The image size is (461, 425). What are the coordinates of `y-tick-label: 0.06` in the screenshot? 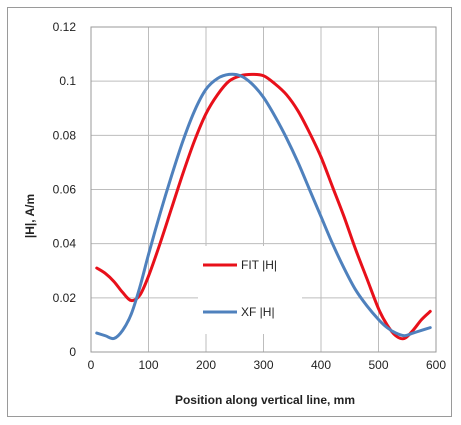 It's located at (65, 190).